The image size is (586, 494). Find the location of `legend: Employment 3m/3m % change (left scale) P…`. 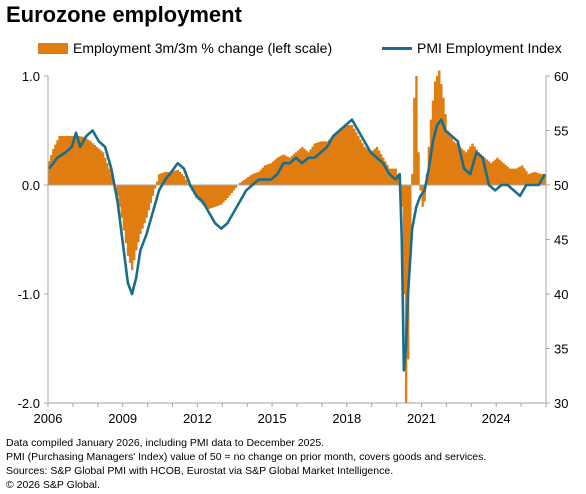

legend: Employment 3m/3m % change (left scale) P… is located at coordinates (293, 49).